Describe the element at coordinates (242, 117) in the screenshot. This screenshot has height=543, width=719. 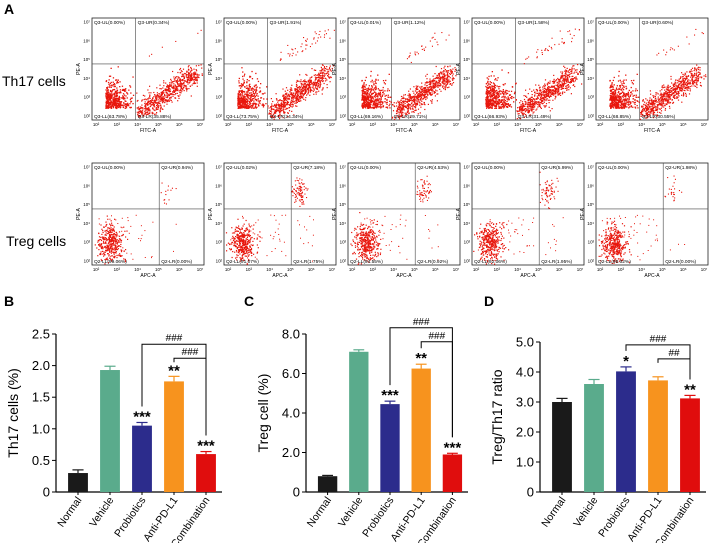
I see `quadrant-label-ll: Q3-LL(73.75%)` at that location.